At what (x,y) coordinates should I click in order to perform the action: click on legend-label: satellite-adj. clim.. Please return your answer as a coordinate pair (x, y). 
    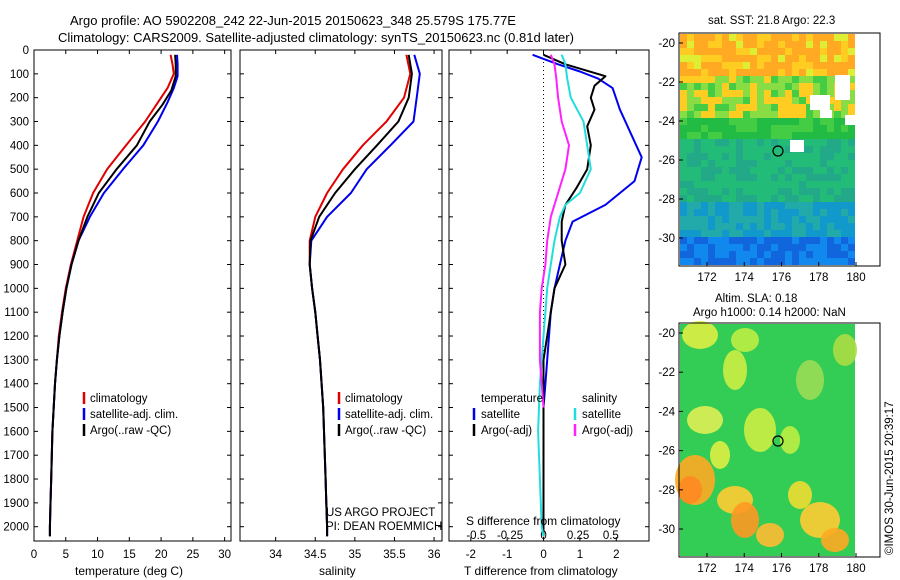
    Looking at the image, I should click on (389, 415).